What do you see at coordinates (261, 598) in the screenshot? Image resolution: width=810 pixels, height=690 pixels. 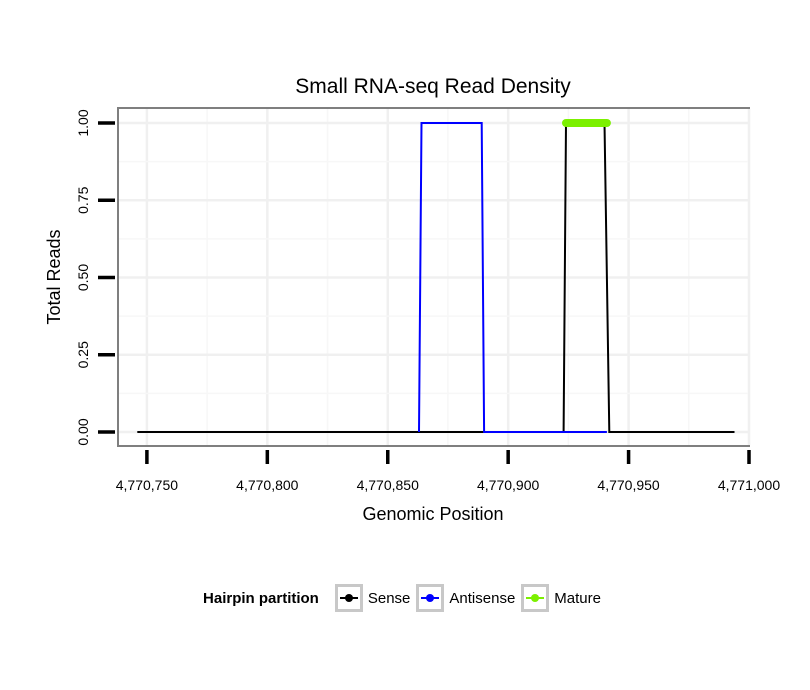 I see `legend-title: Hairpin partition` at bounding box center [261, 598].